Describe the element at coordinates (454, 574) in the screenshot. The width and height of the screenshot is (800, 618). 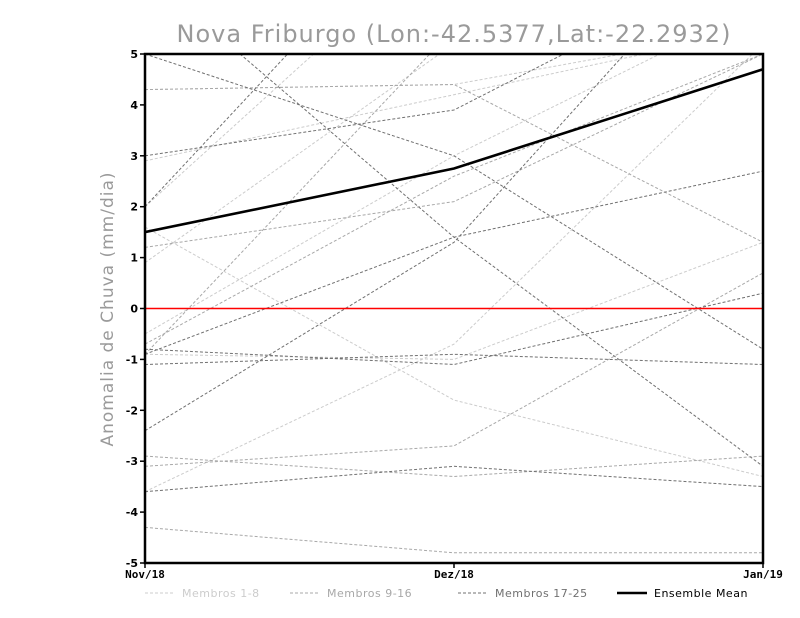
I see `x-tick-label: Dez/18` at that location.